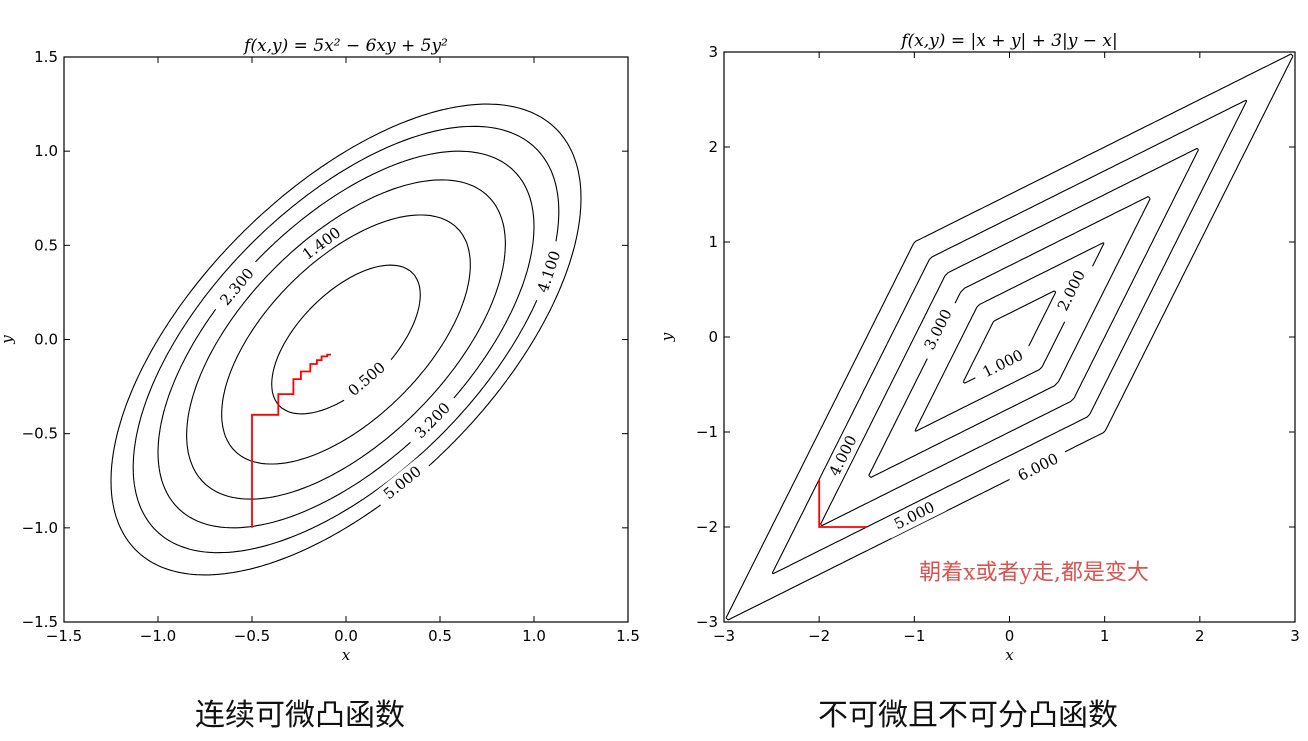 The width and height of the screenshot is (1308, 741). What do you see at coordinates (40, 622) in the screenshot?
I see `y-tick-label: −1.5` at bounding box center [40, 622].